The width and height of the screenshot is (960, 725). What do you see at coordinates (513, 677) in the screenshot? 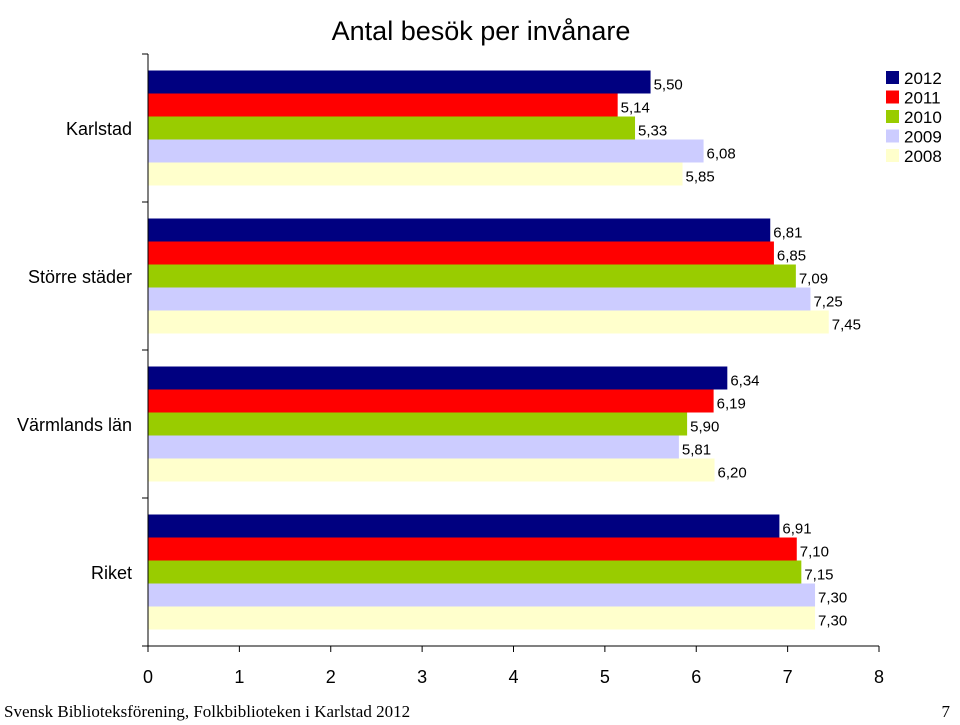
I see `x-tick-label: 4` at bounding box center [513, 677].